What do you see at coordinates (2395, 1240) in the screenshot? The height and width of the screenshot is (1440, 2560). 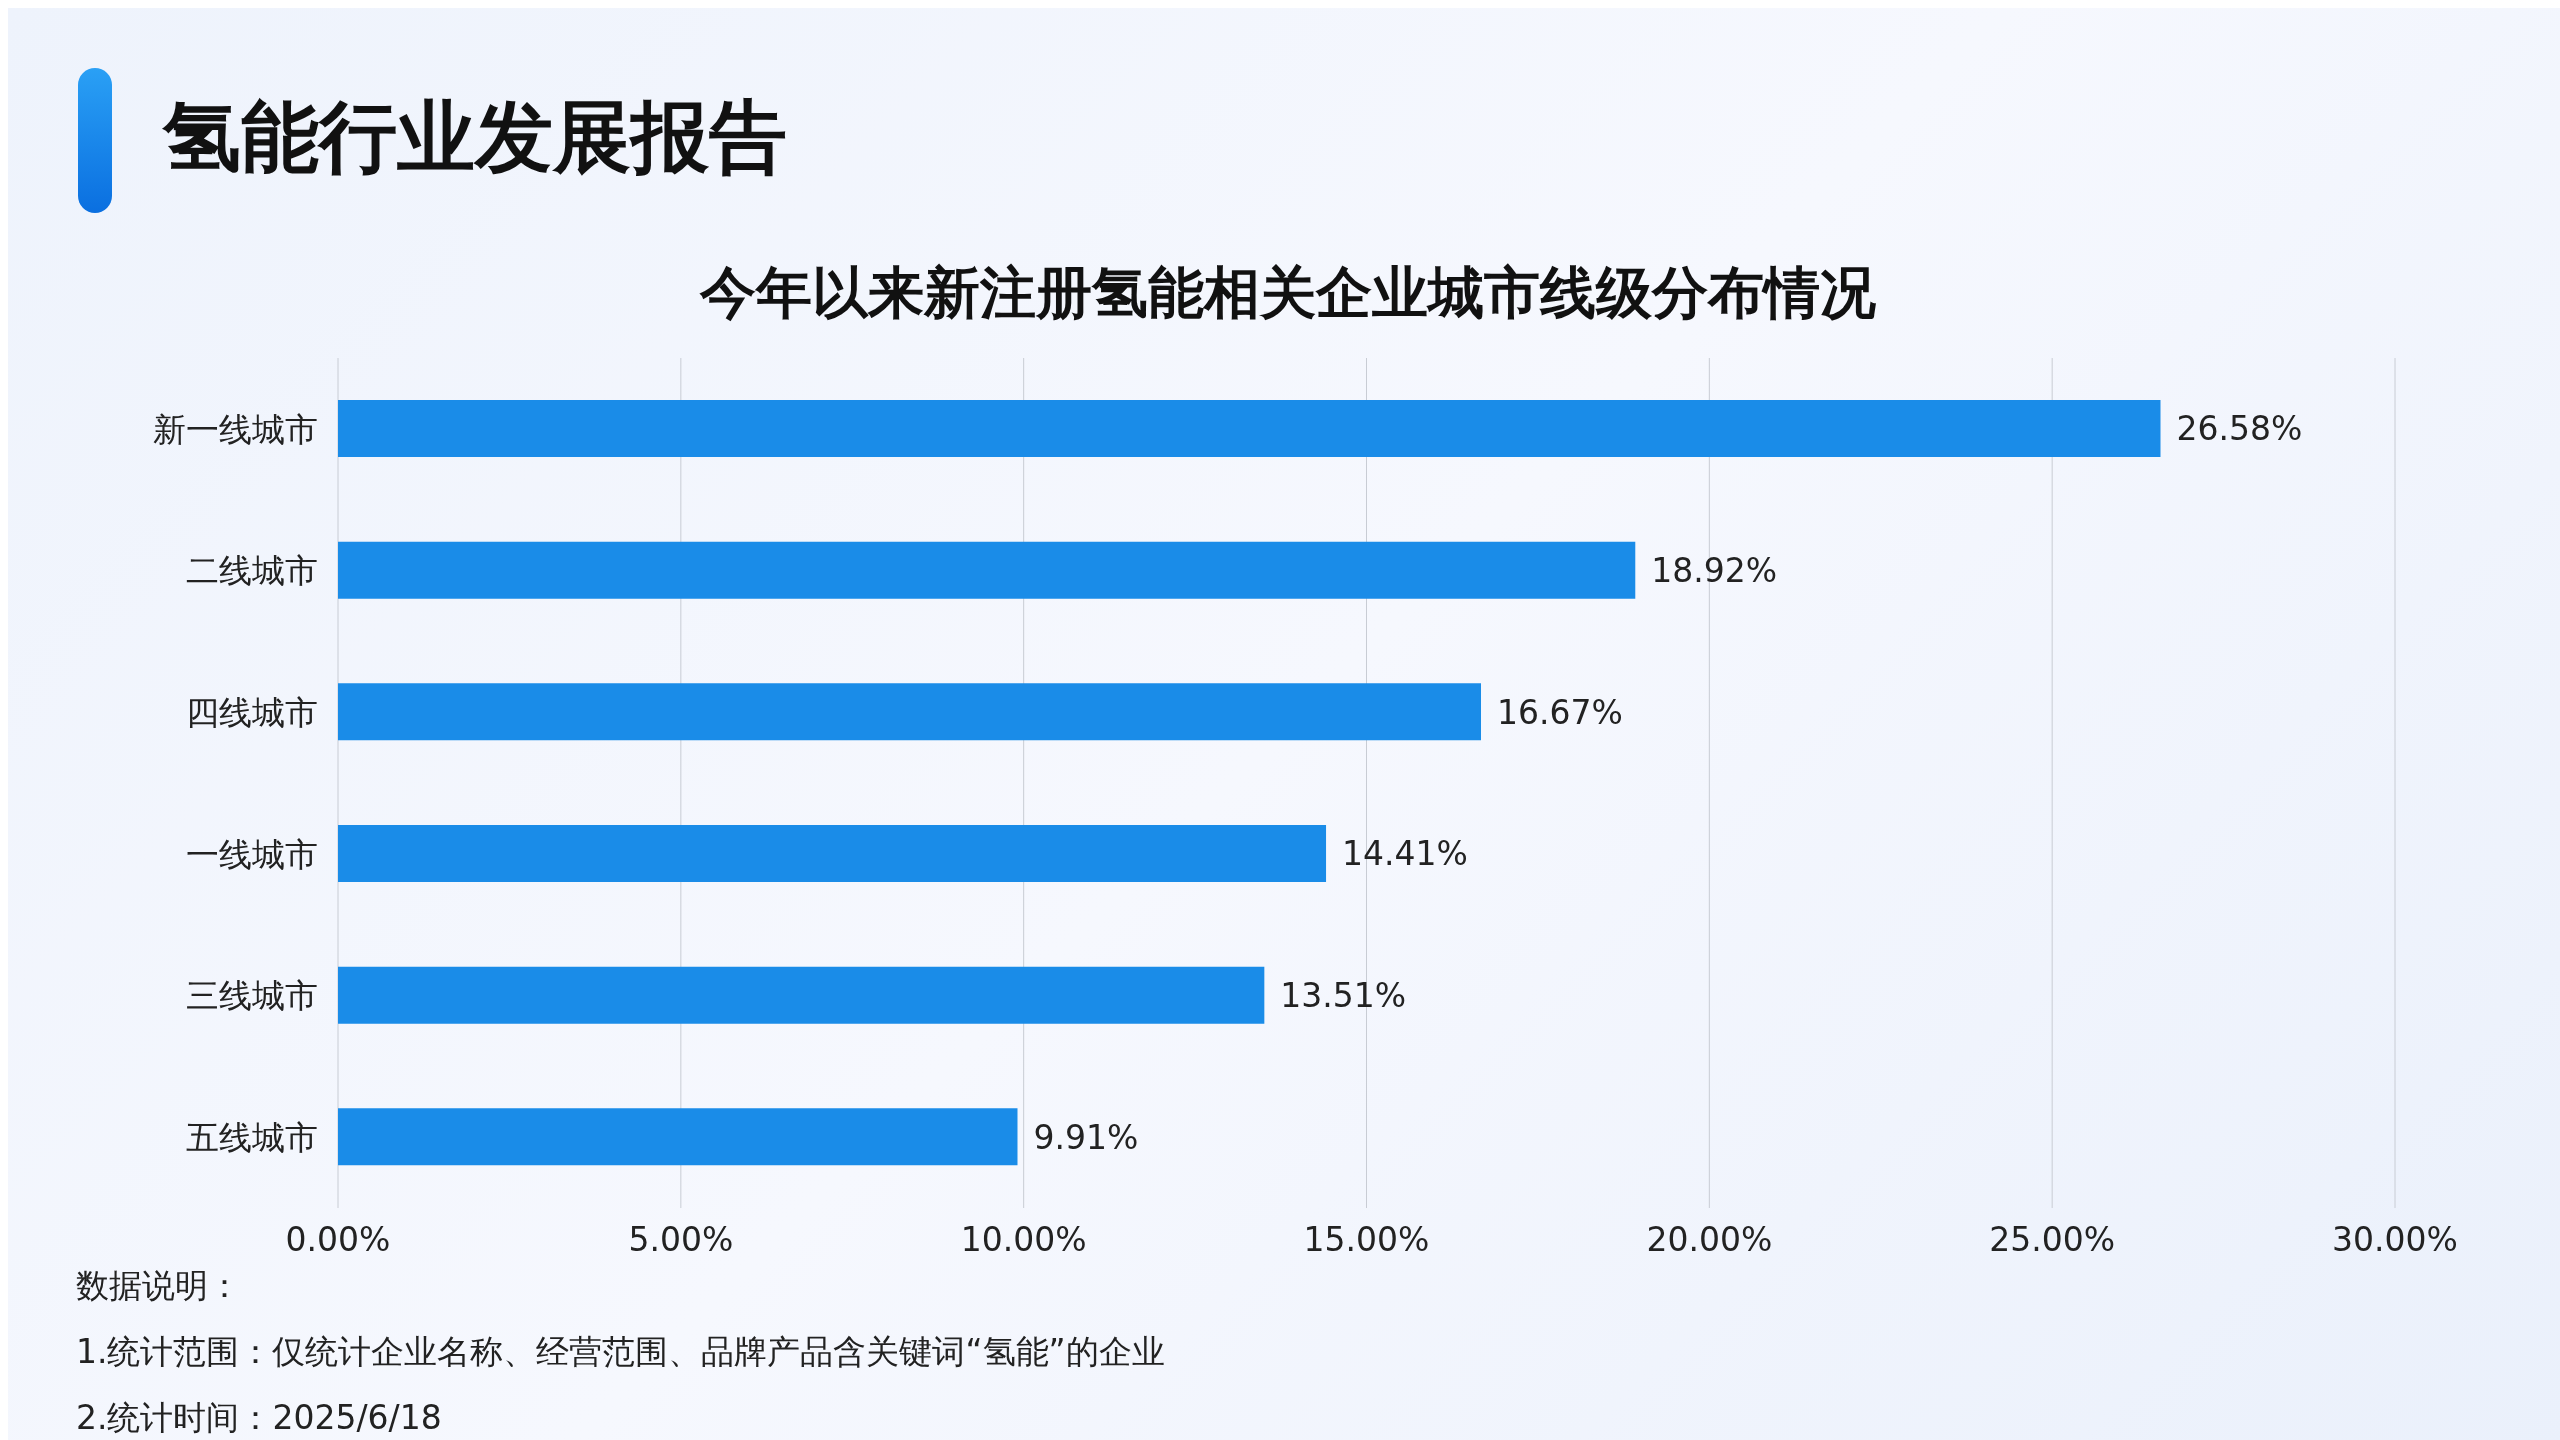 I see `x-tick-label: 30.00%` at bounding box center [2395, 1240].